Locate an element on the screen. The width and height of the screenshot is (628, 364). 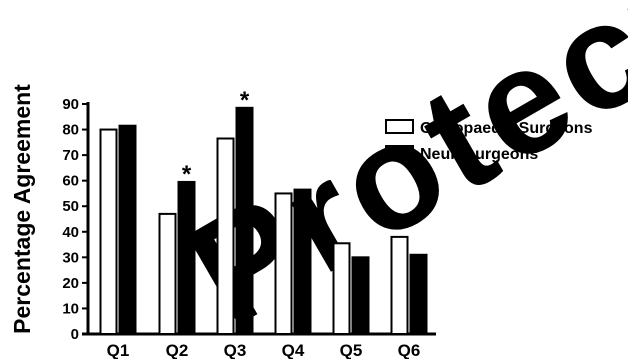
x-tick-label: Q4 is located at coordinates (293, 350).